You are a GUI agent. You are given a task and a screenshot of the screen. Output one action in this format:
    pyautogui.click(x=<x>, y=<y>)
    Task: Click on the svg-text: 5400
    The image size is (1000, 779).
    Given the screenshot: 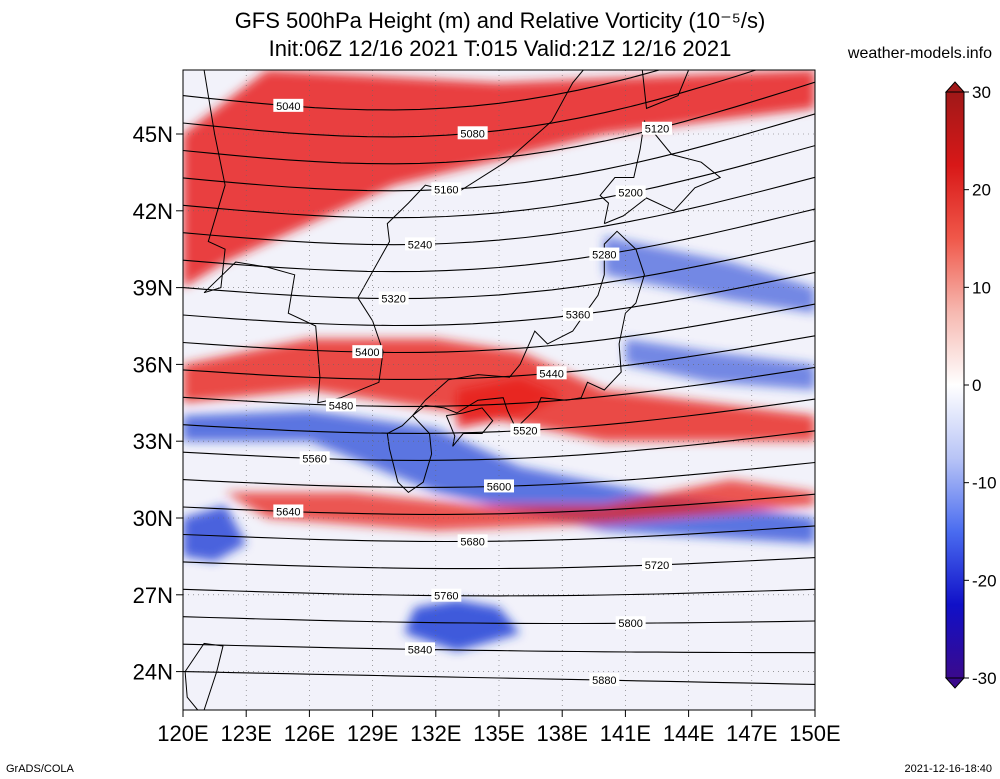 What is the action you would take?
    pyautogui.click(x=367, y=353)
    